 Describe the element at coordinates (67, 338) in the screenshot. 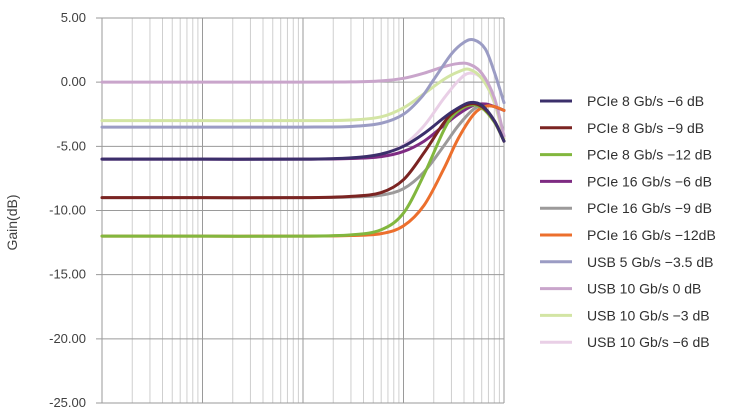

I see `y-tick-label: -20.00` at that location.